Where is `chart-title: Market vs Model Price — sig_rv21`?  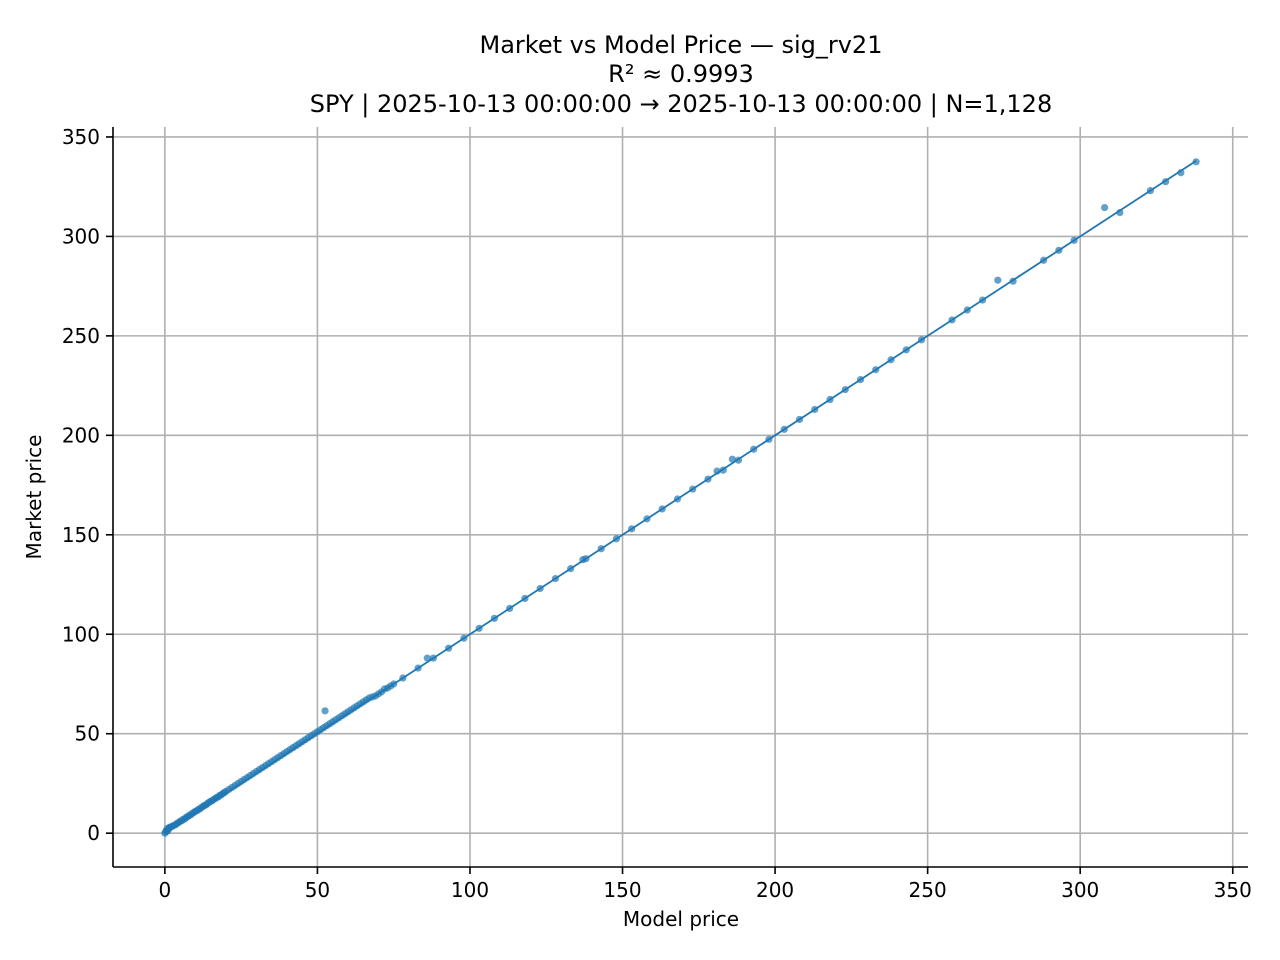 chart-title: Market vs Model Price — sig_rv21 is located at coordinates (681, 45).